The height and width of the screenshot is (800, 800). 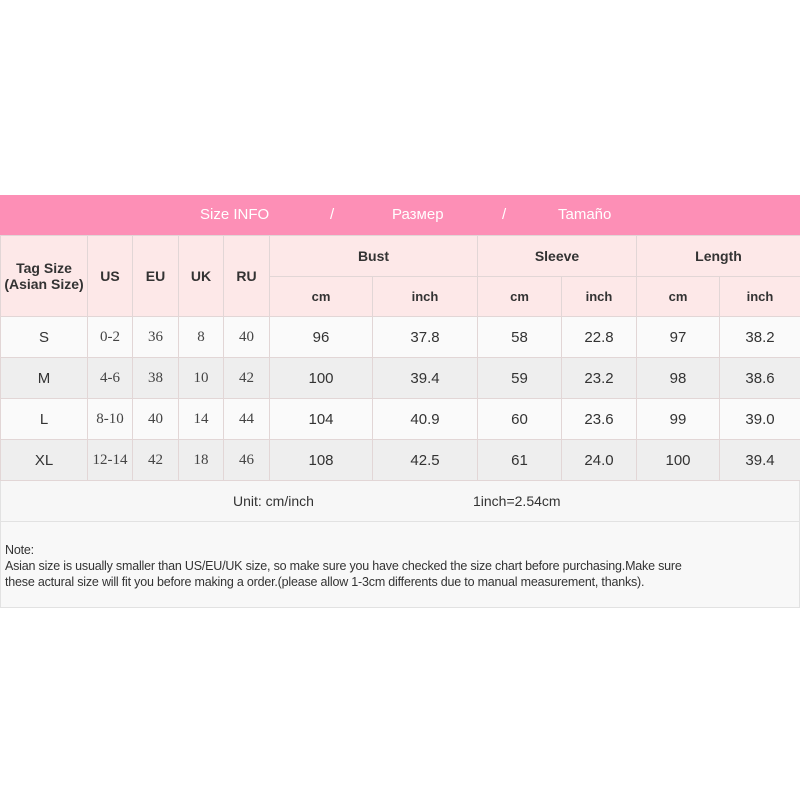 What do you see at coordinates (201, 378) in the screenshot?
I see `cell-uk: 10` at bounding box center [201, 378].